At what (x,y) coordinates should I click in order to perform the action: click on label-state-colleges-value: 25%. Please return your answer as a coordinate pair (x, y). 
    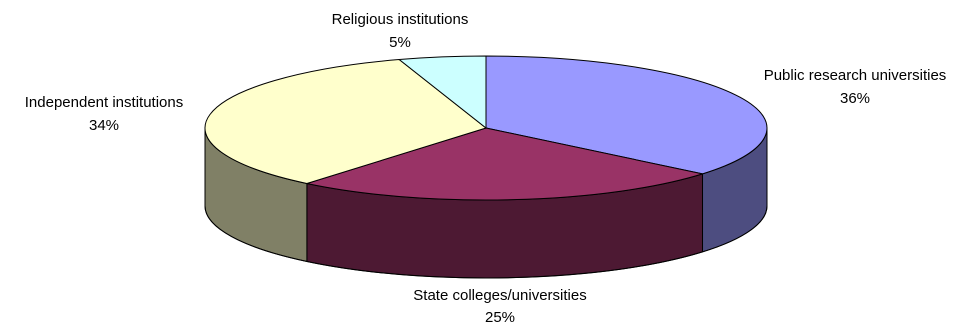
    Looking at the image, I should click on (500, 316).